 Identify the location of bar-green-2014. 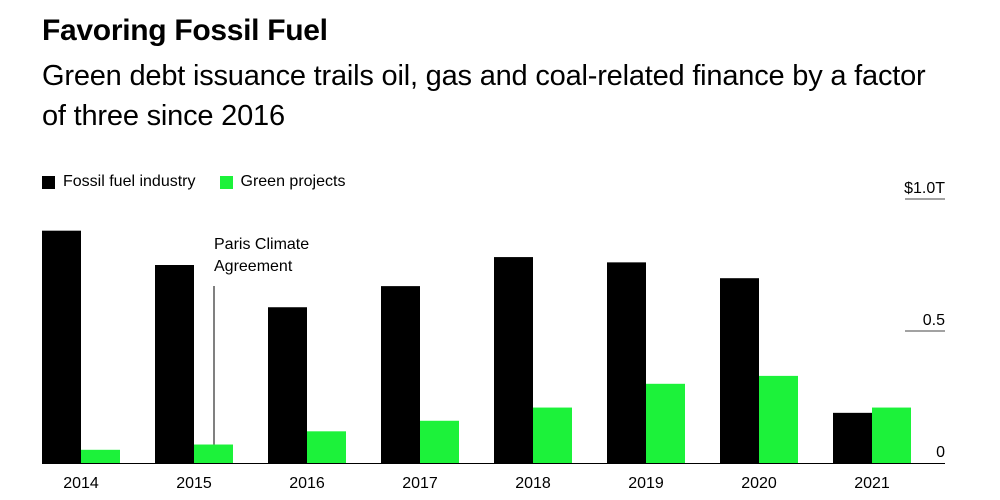
(100, 456).